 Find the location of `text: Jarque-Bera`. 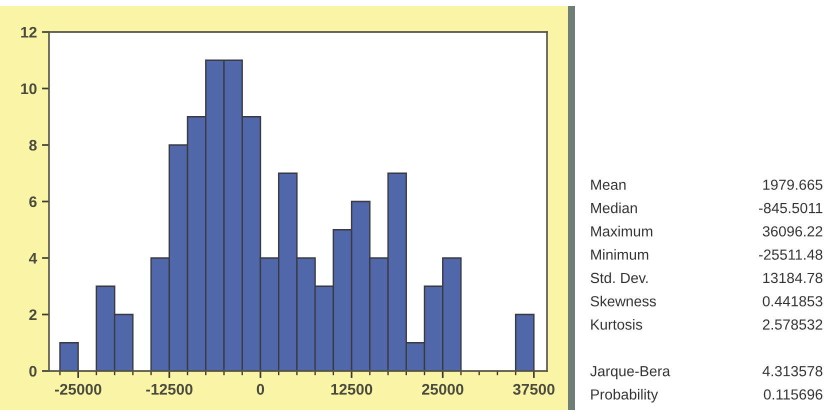

text: Jarque-Bera is located at coordinates (630, 373).